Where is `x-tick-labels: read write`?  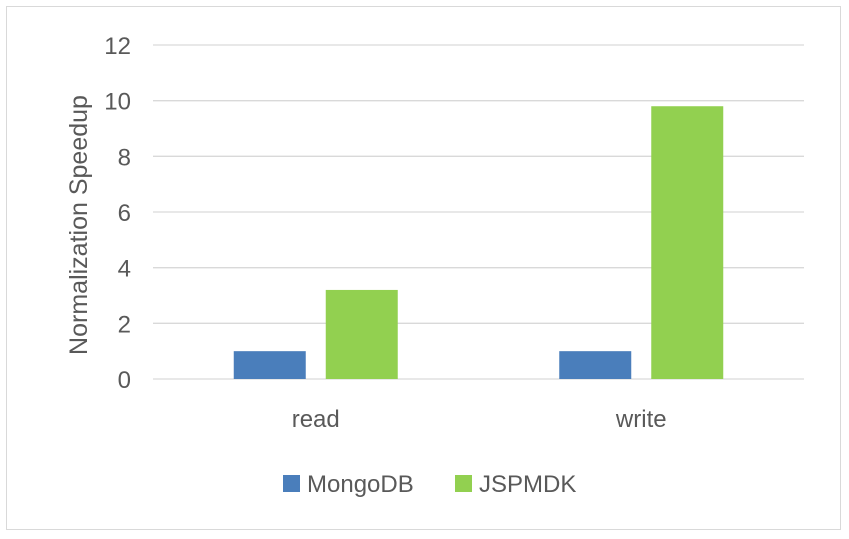 x-tick-labels: read write is located at coordinates (479, 419).